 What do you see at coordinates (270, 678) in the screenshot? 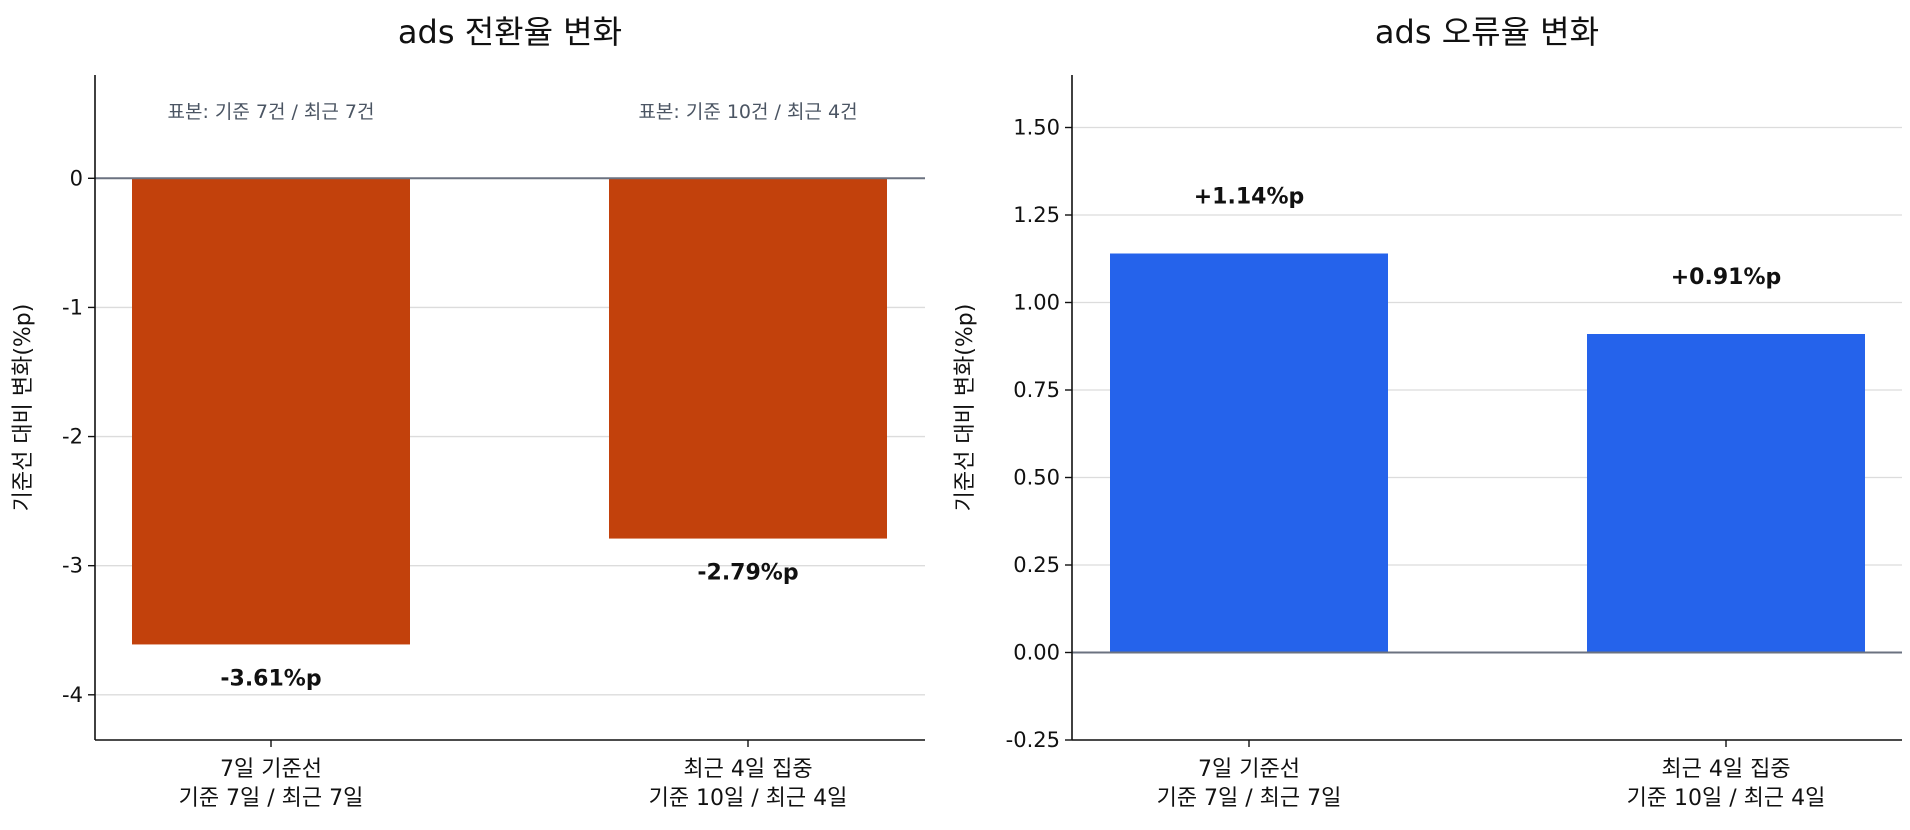
I see `data-label: -3.61%p` at bounding box center [270, 678].